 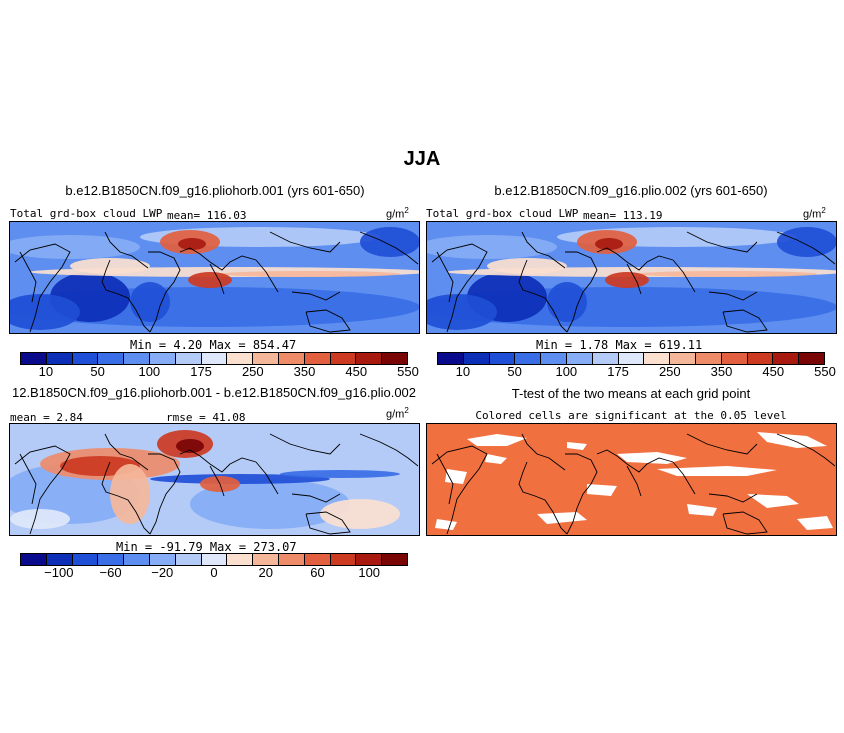 I want to click on panel-3-mean-label: mean = 2.84, so click(x=46, y=417).